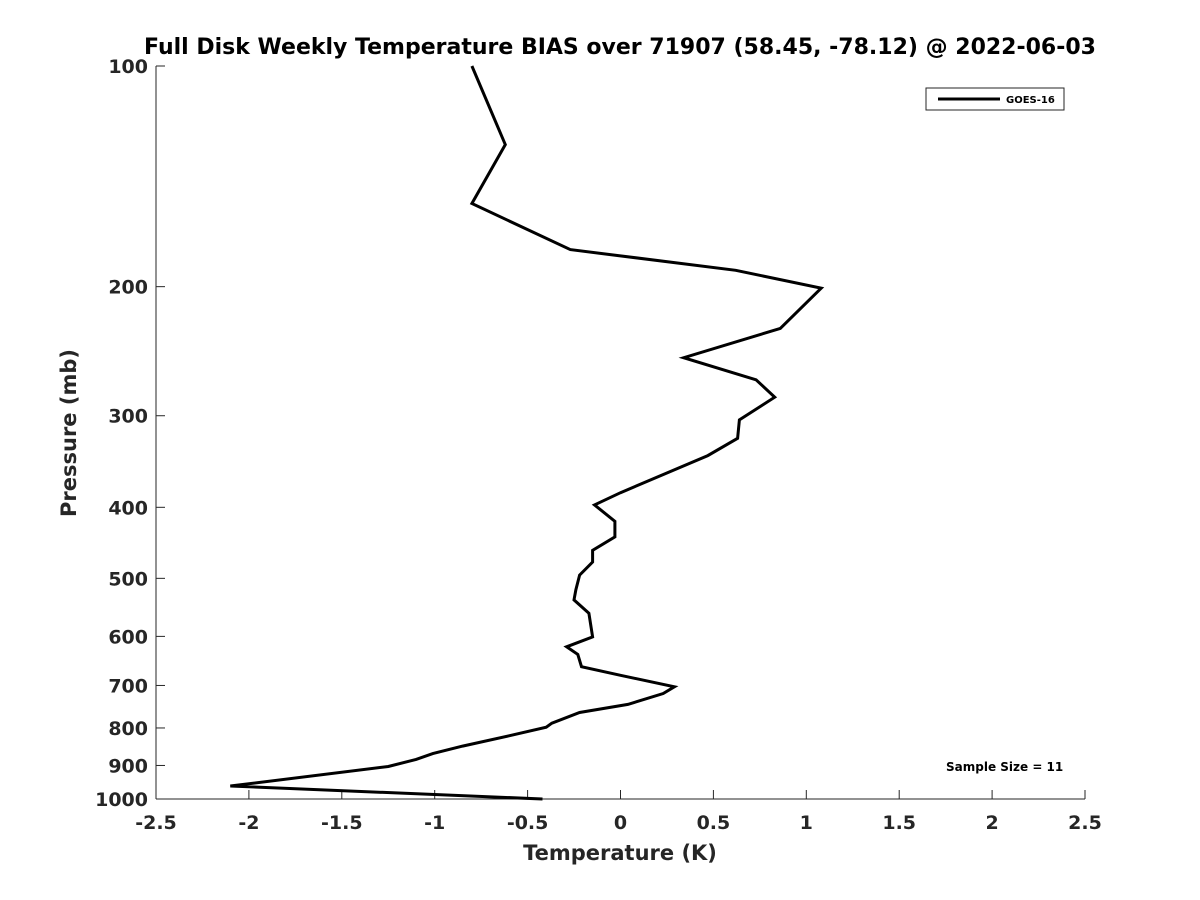 The image size is (1200, 900). I want to click on x-tick-label: 1, so click(806, 823).